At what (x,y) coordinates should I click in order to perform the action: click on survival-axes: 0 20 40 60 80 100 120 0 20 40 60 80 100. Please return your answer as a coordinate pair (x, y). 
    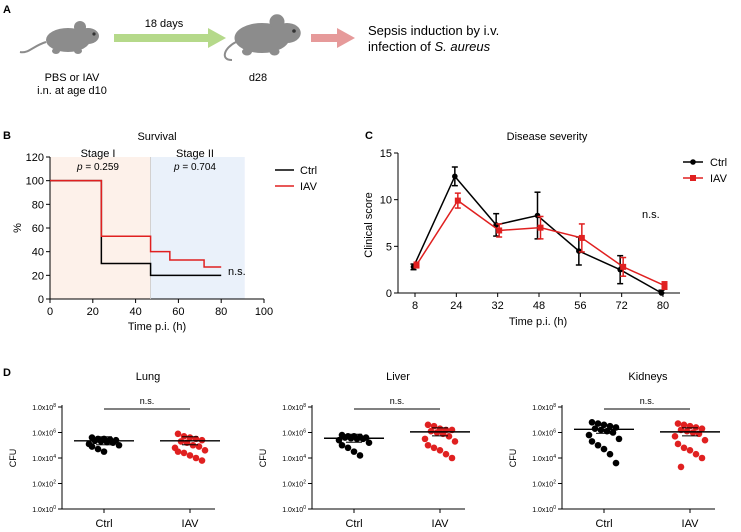
    Looking at the image, I should click on (150, 235).